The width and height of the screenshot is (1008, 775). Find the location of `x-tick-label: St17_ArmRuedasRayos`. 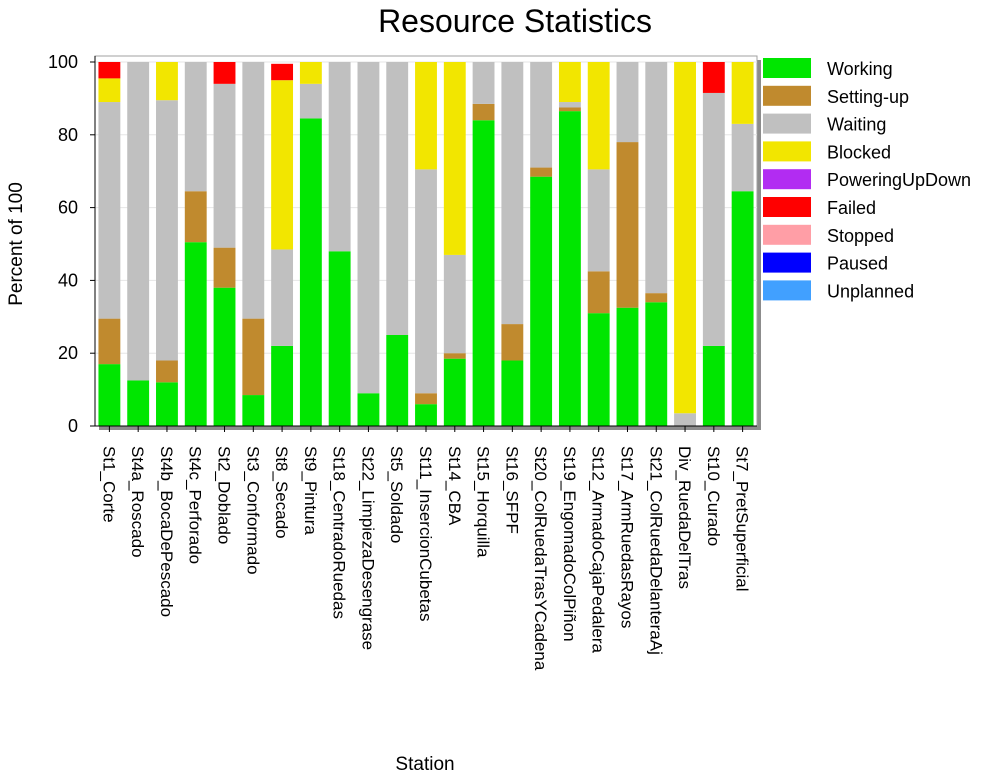

x-tick-label: St17_ArmRuedasRayos is located at coordinates (626, 537).